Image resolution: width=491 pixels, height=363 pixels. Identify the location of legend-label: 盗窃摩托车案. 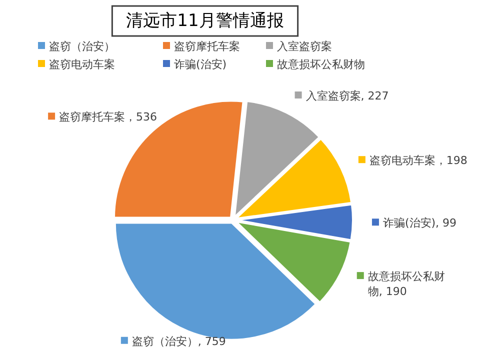
(207, 46).